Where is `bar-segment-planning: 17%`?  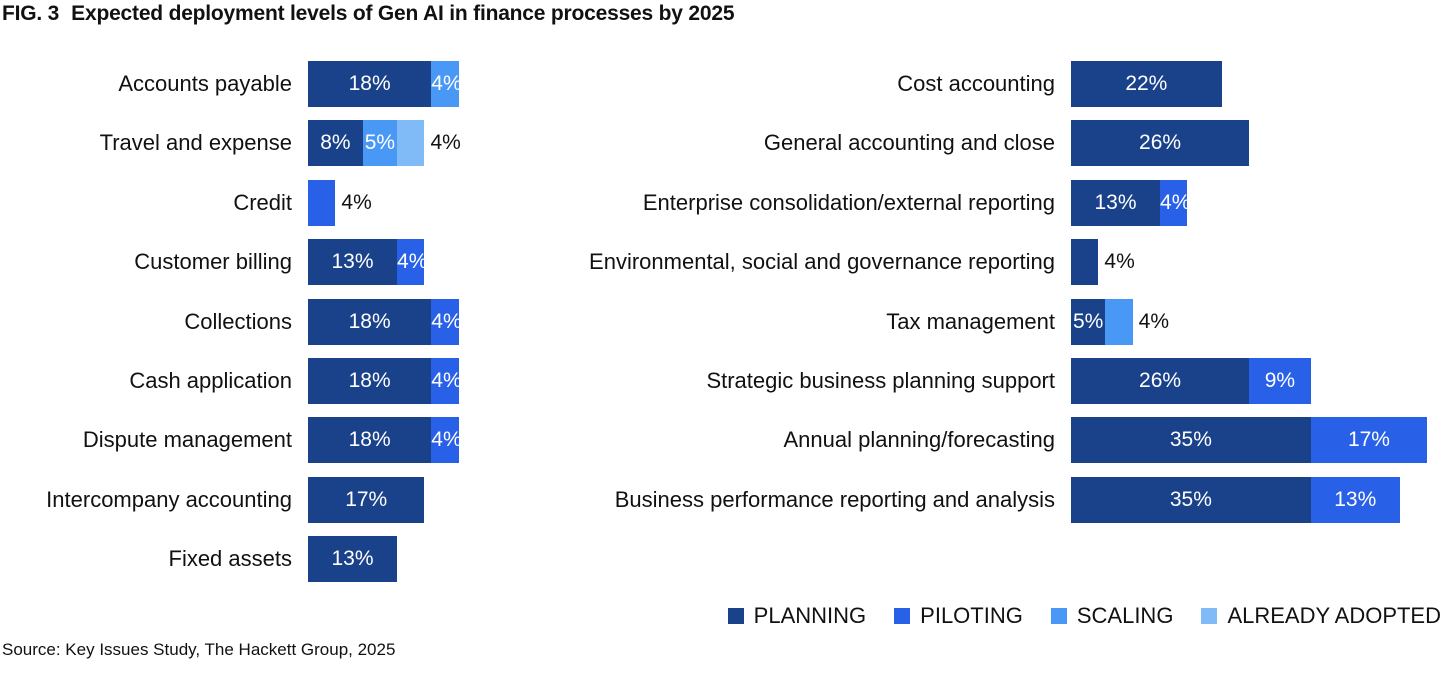
bar-segment-planning: 17% is located at coordinates (366, 499).